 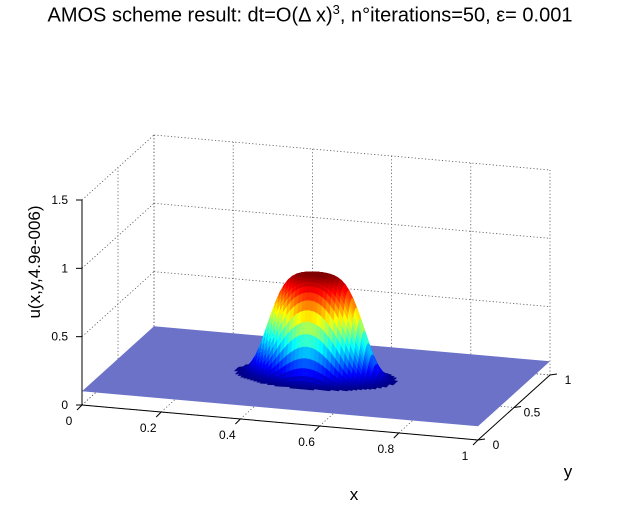 What do you see at coordinates (64, 405) in the screenshot?
I see `z-tick-label: 0` at bounding box center [64, 405].